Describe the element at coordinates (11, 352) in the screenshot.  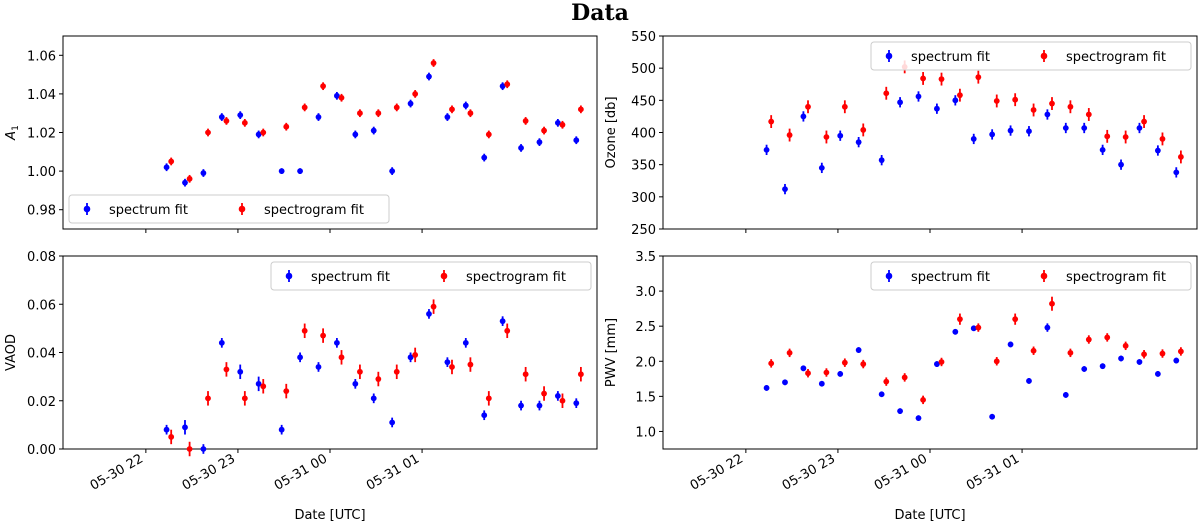
I see `y-axis-label: VAOD` at that location.